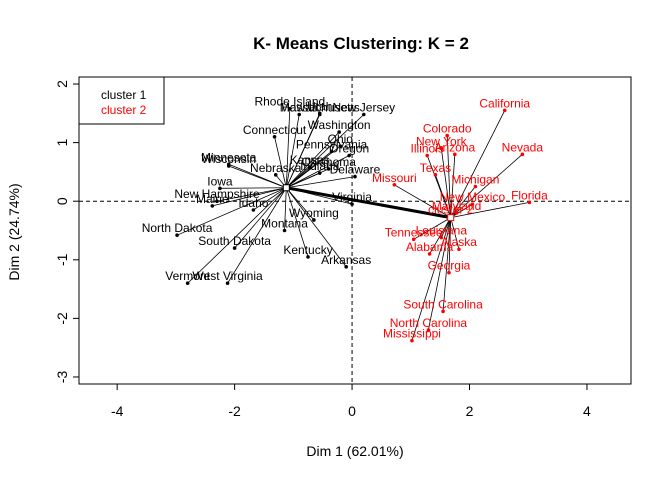 This screenshot has height=480, width=672. What do you see at coordinates (284, 224) in the screenshot?
I see `label-montana: Montana` at bounding box center [284, 224].